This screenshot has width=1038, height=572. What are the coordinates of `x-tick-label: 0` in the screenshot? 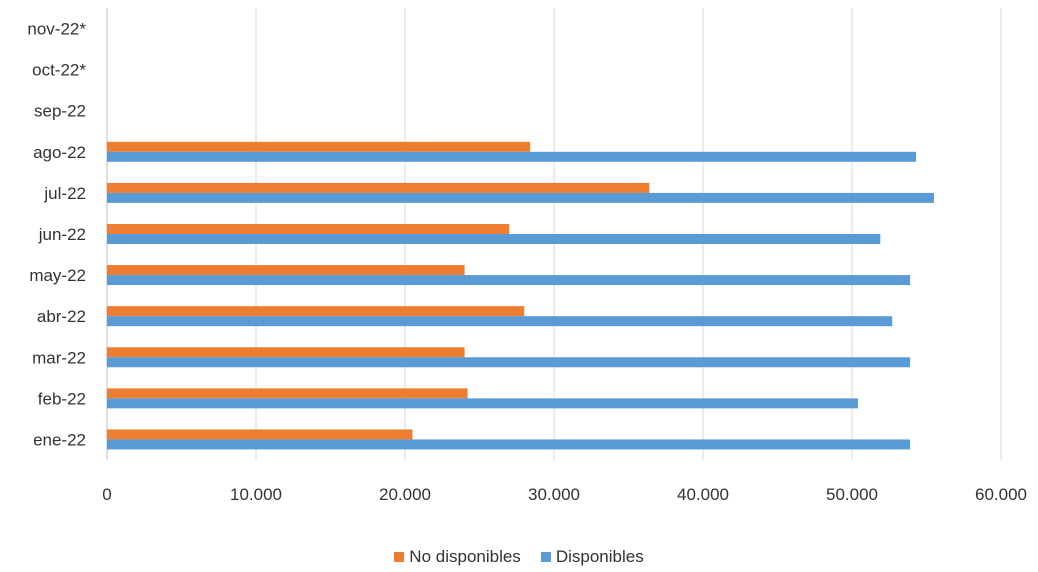 It's located at (106, 494).